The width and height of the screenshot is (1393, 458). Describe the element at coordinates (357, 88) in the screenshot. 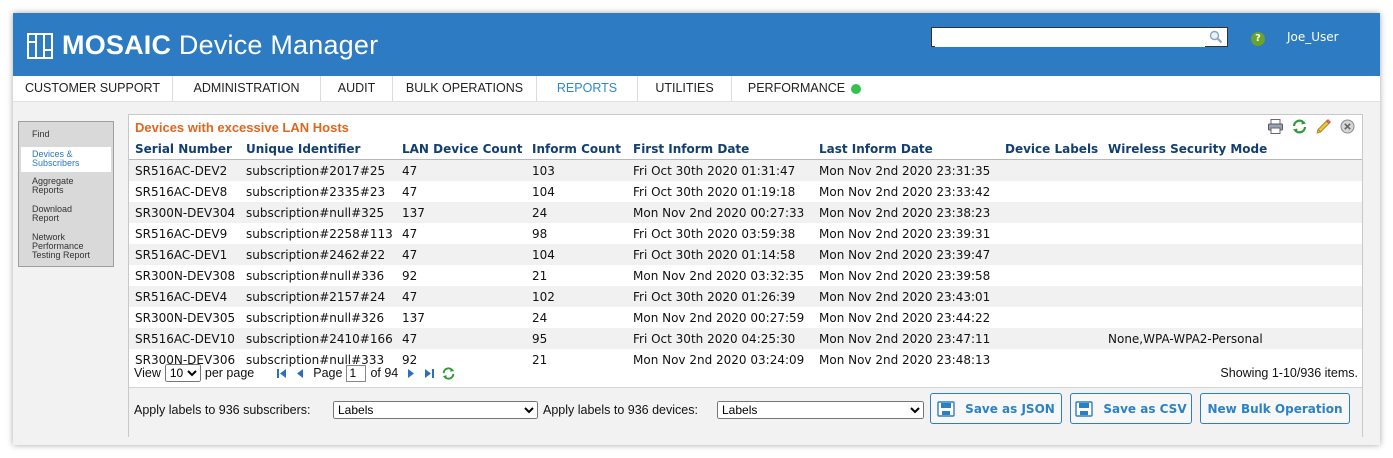

I see `nav-audit: AUDIT` at that location.